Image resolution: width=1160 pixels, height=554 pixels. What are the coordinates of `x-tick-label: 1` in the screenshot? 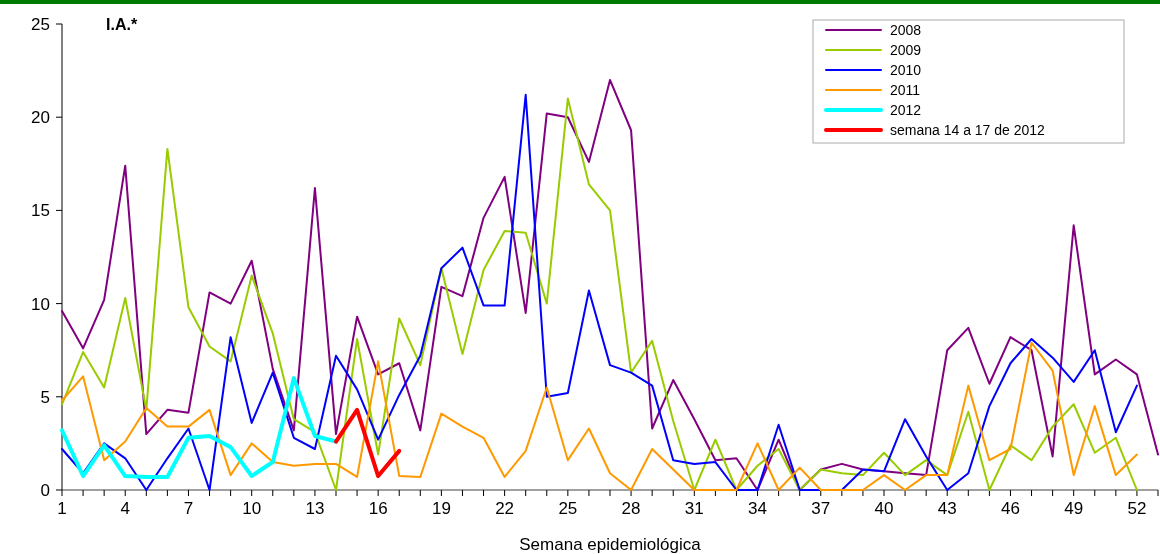 It's located at (62, 508).